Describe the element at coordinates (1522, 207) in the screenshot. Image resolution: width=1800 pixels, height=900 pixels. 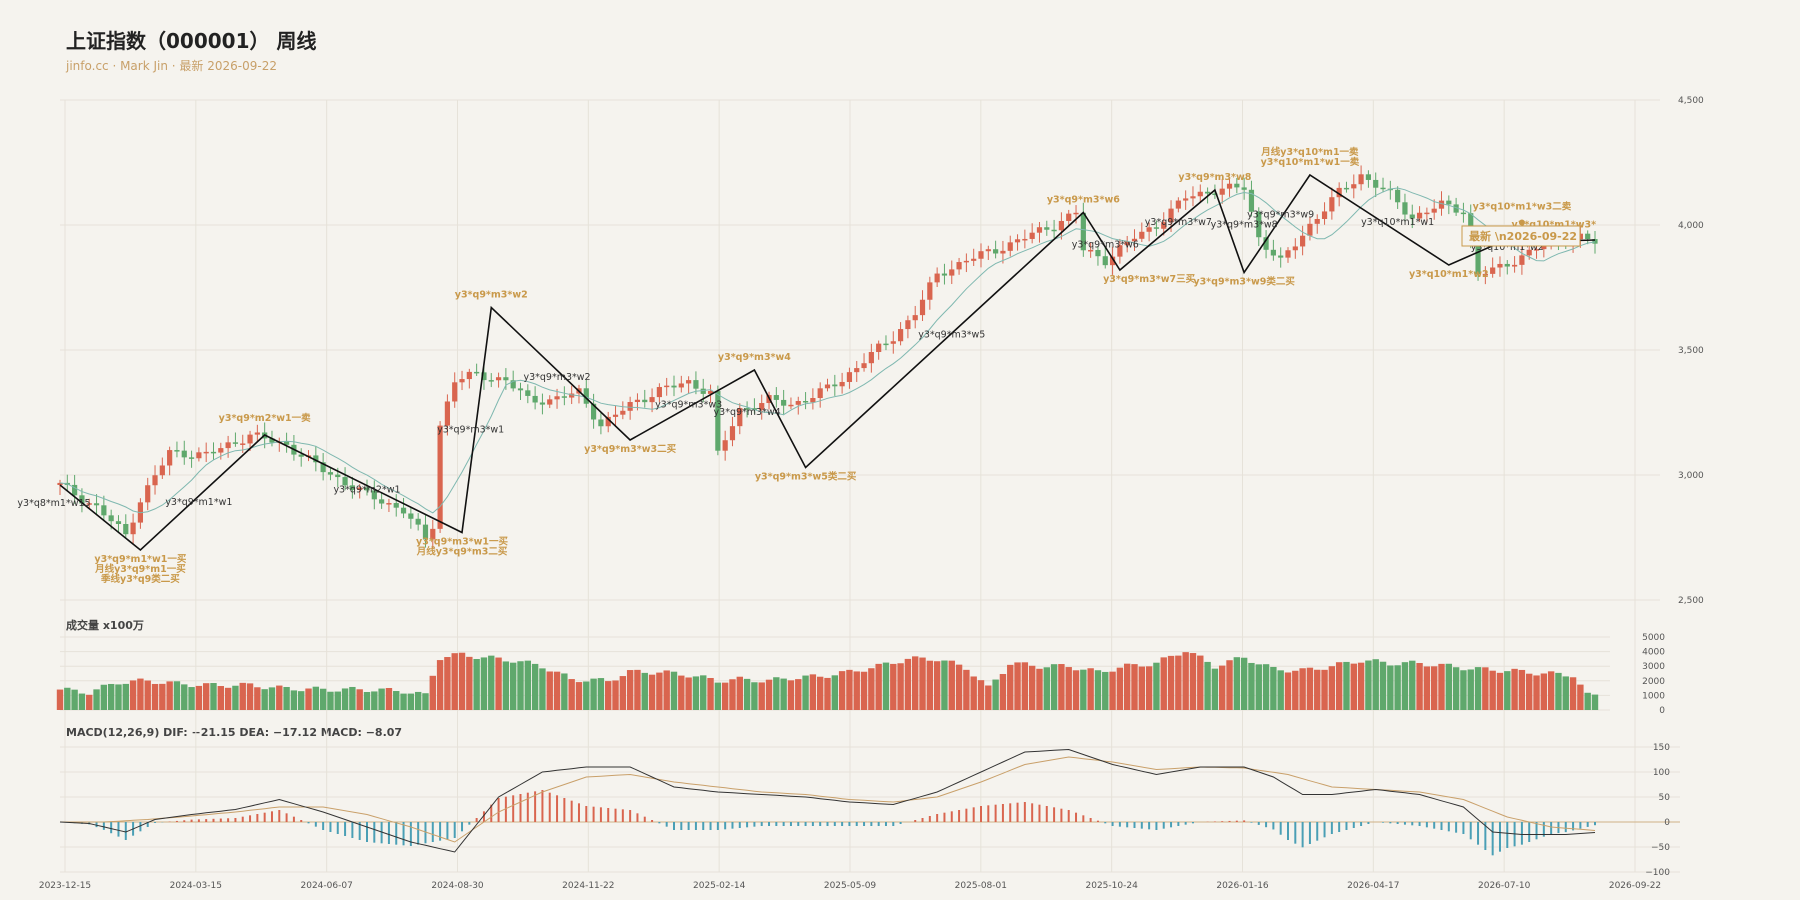
I see `signal-label: y3*q10*m1*w3二卖` at that location.